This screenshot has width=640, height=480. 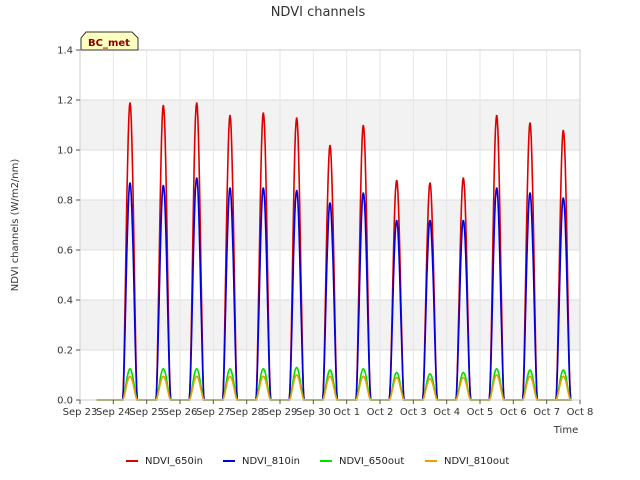 I want to click on x-tick-label: Sep 24, so click(x=113, y=412).